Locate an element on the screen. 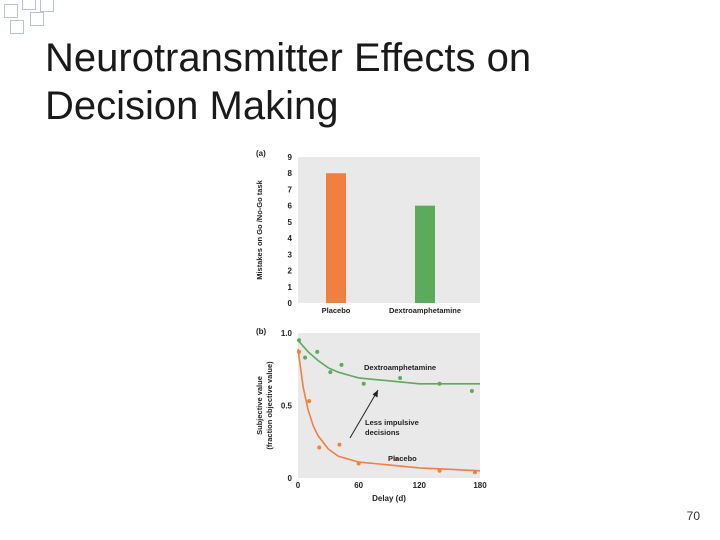  annotation-text-line2: decisions is located at coordinates (382, 432).